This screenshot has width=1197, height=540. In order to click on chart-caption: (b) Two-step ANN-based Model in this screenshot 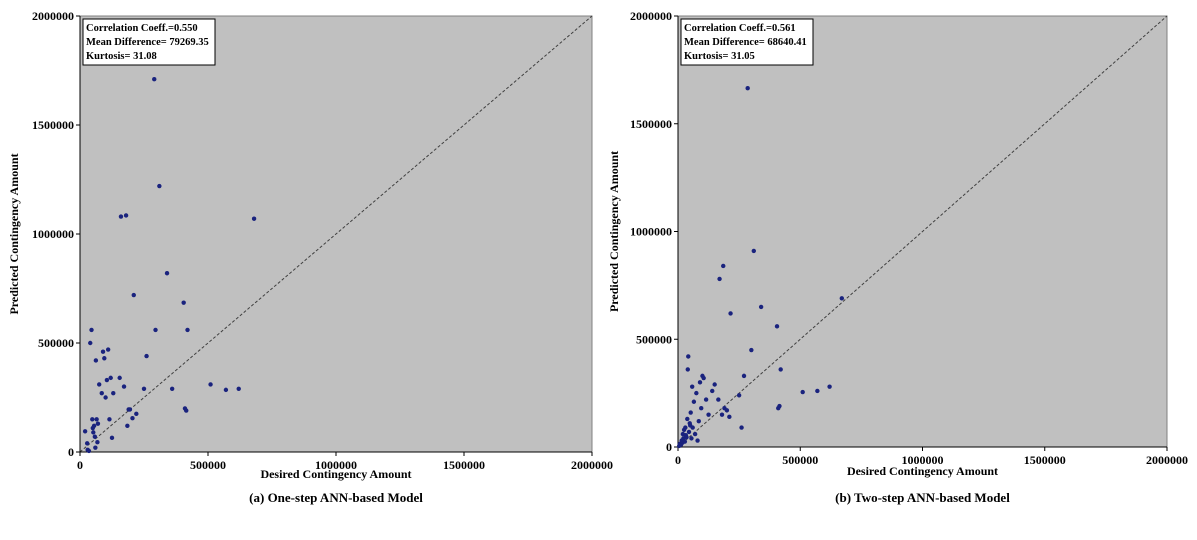, I will do `click(922, 497)`.